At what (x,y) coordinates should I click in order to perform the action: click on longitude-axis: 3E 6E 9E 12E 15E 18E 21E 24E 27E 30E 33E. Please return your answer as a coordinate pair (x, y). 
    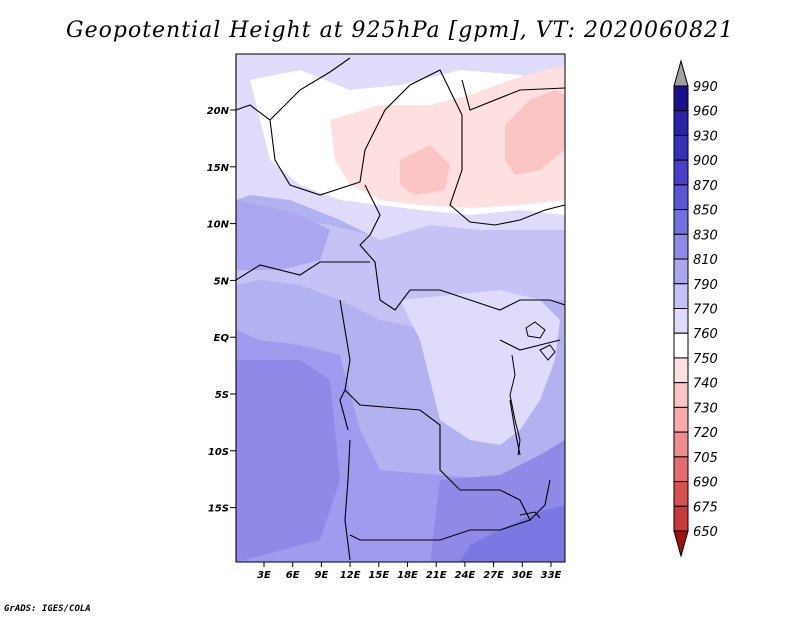
    Looking at the image, I should click on (409, 571).